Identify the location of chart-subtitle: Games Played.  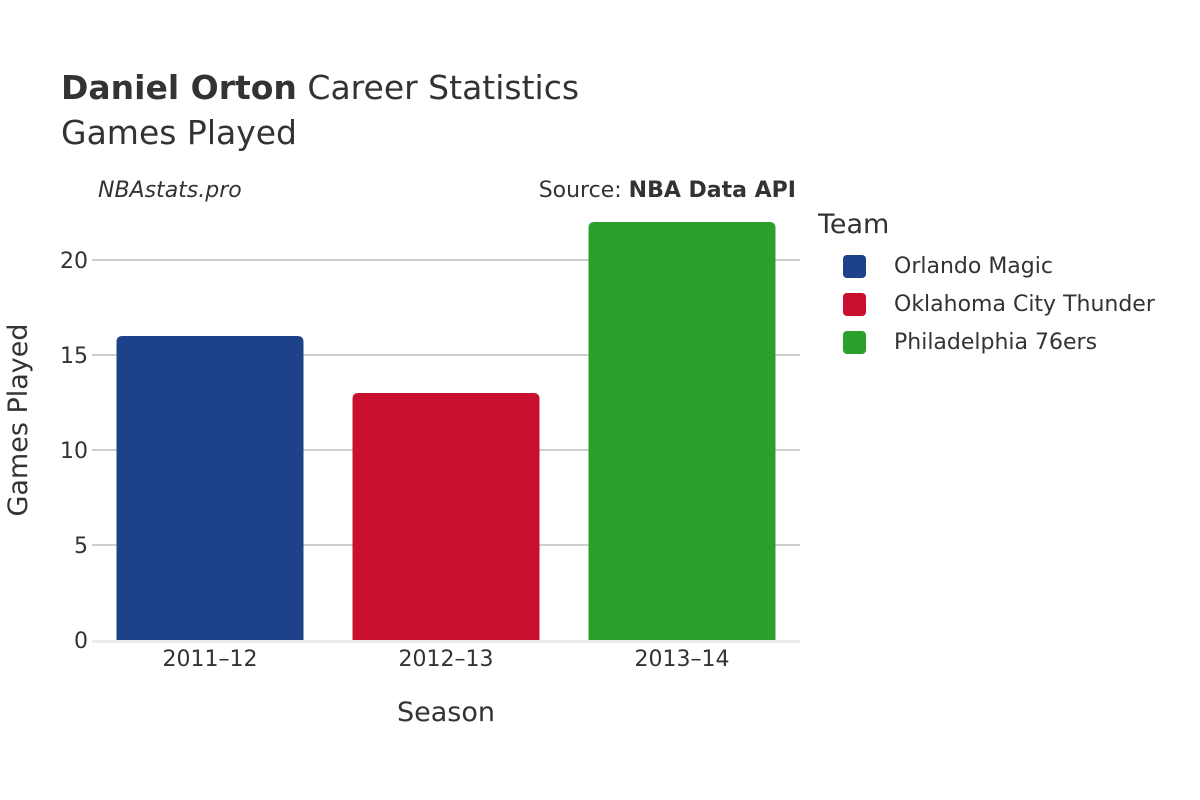
(179, 132).